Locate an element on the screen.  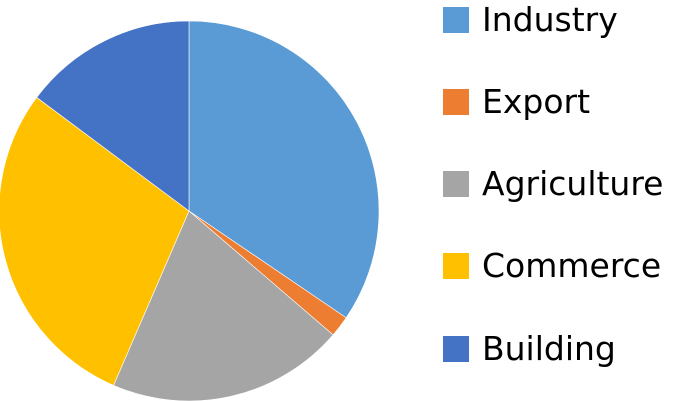
legend-label-export: Export is located at coordinates (536, 101).